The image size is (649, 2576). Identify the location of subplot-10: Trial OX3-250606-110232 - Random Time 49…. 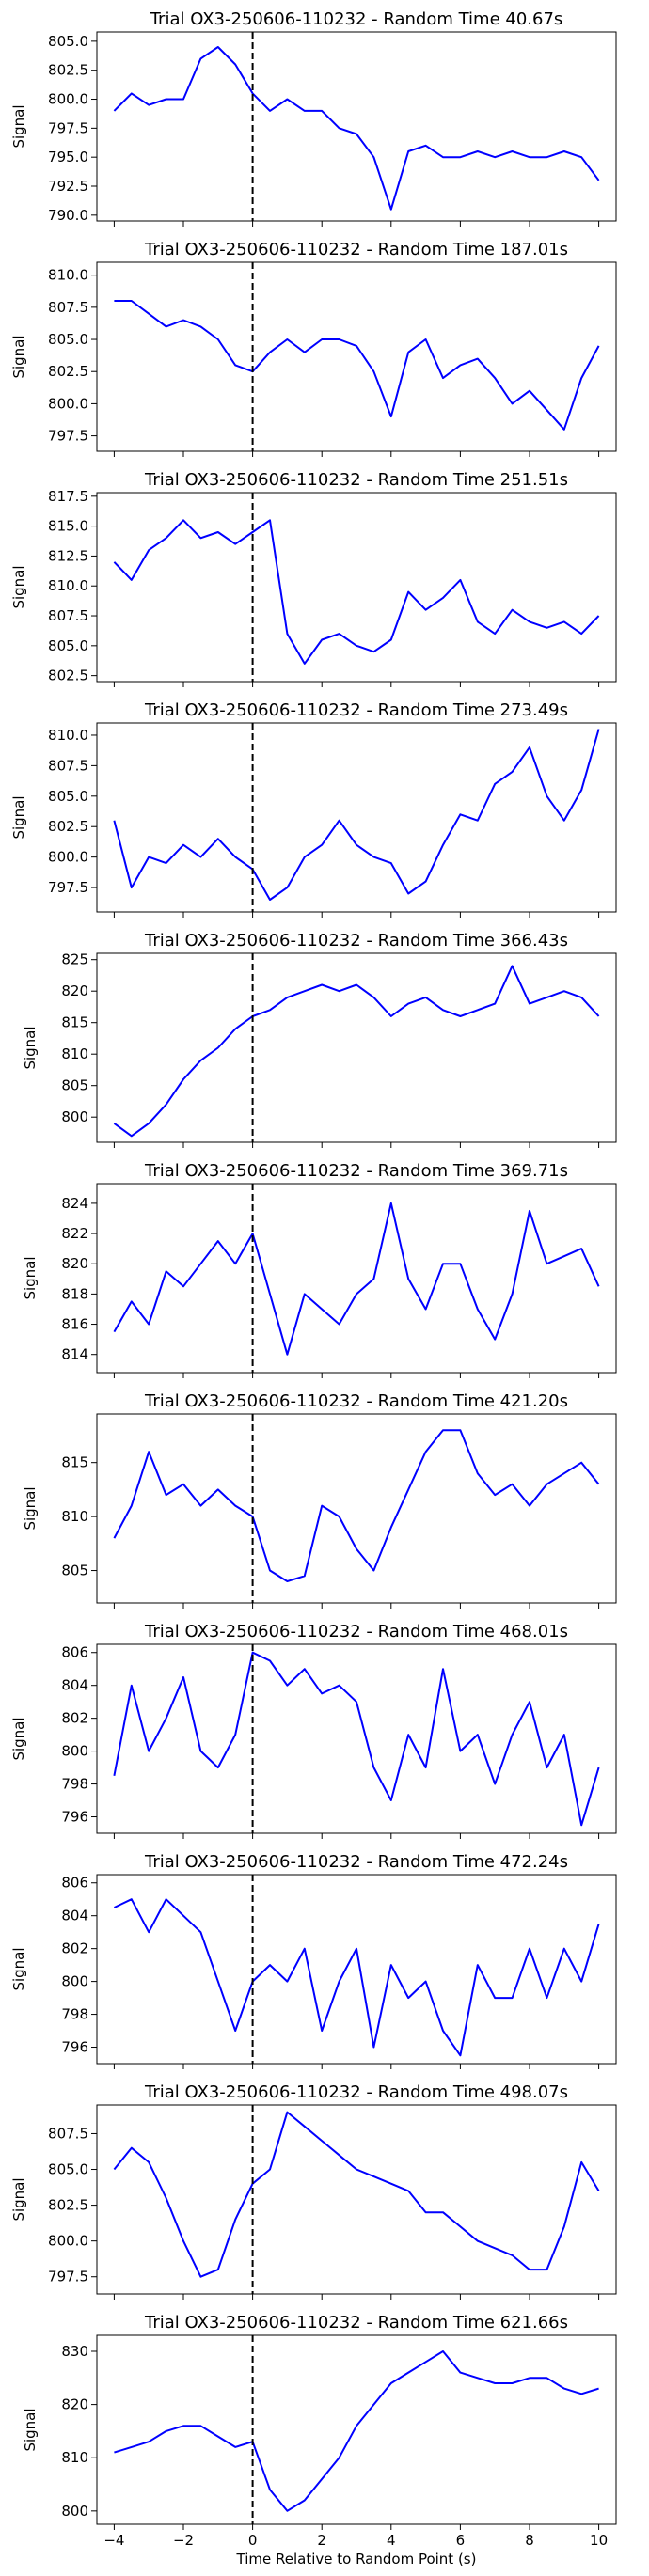
(313, 2191).